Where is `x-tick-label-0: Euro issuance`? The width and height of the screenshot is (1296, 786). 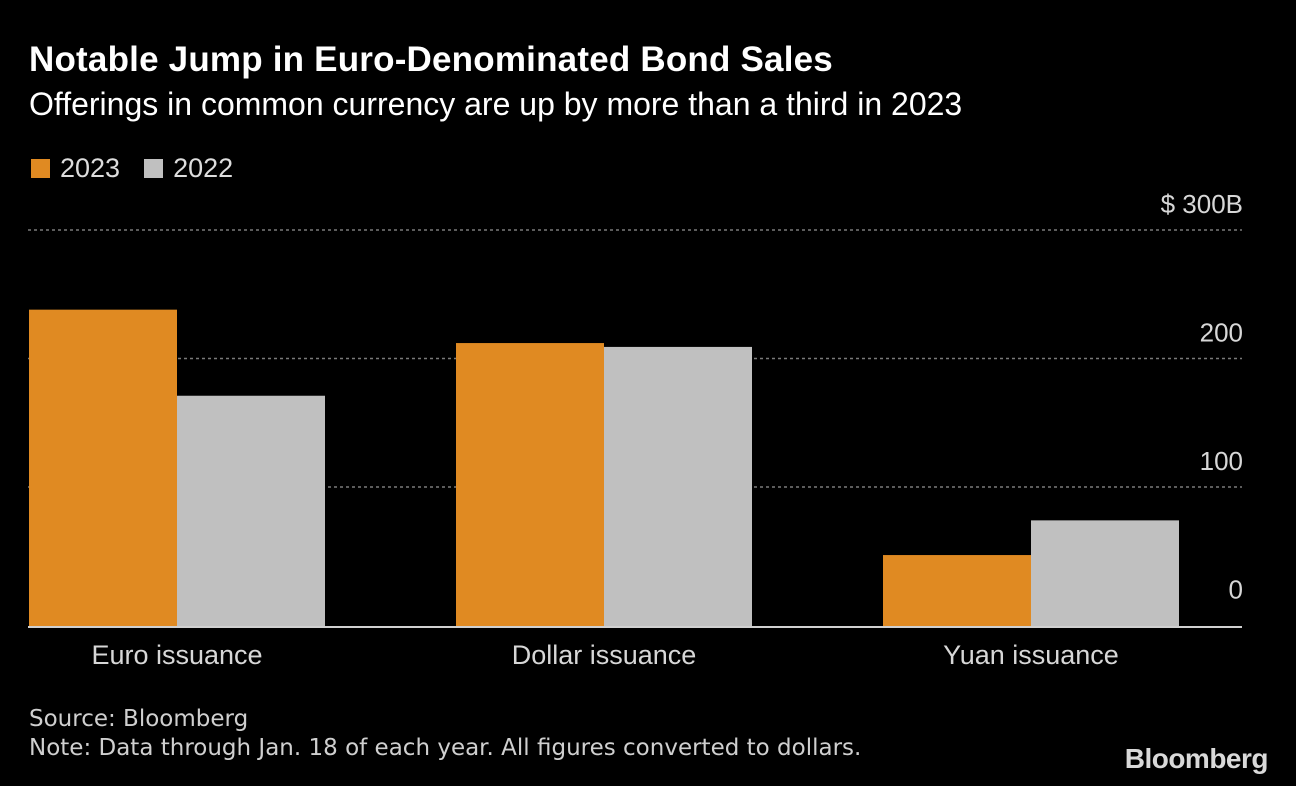 x-tick-label-0: Euro issuance is located at coordinates (176, 655).